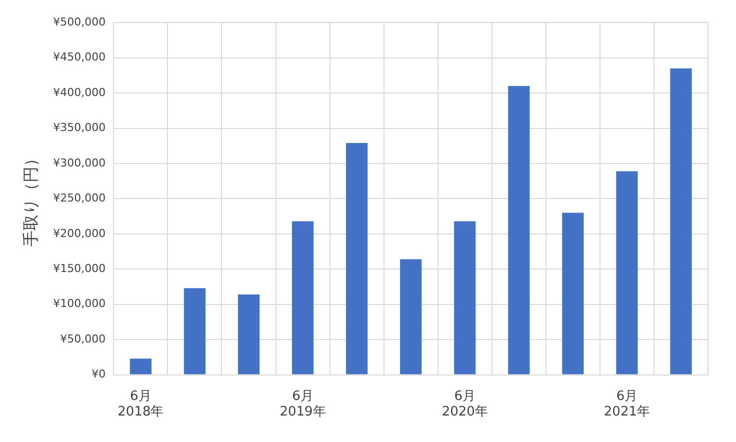 The height and width of the screenshot is (442, 736). What do you see at coordinates (627, 404) in the screenshot?
I see `x-tick-label: 6月 2021年` at bounding box center [627, 404].